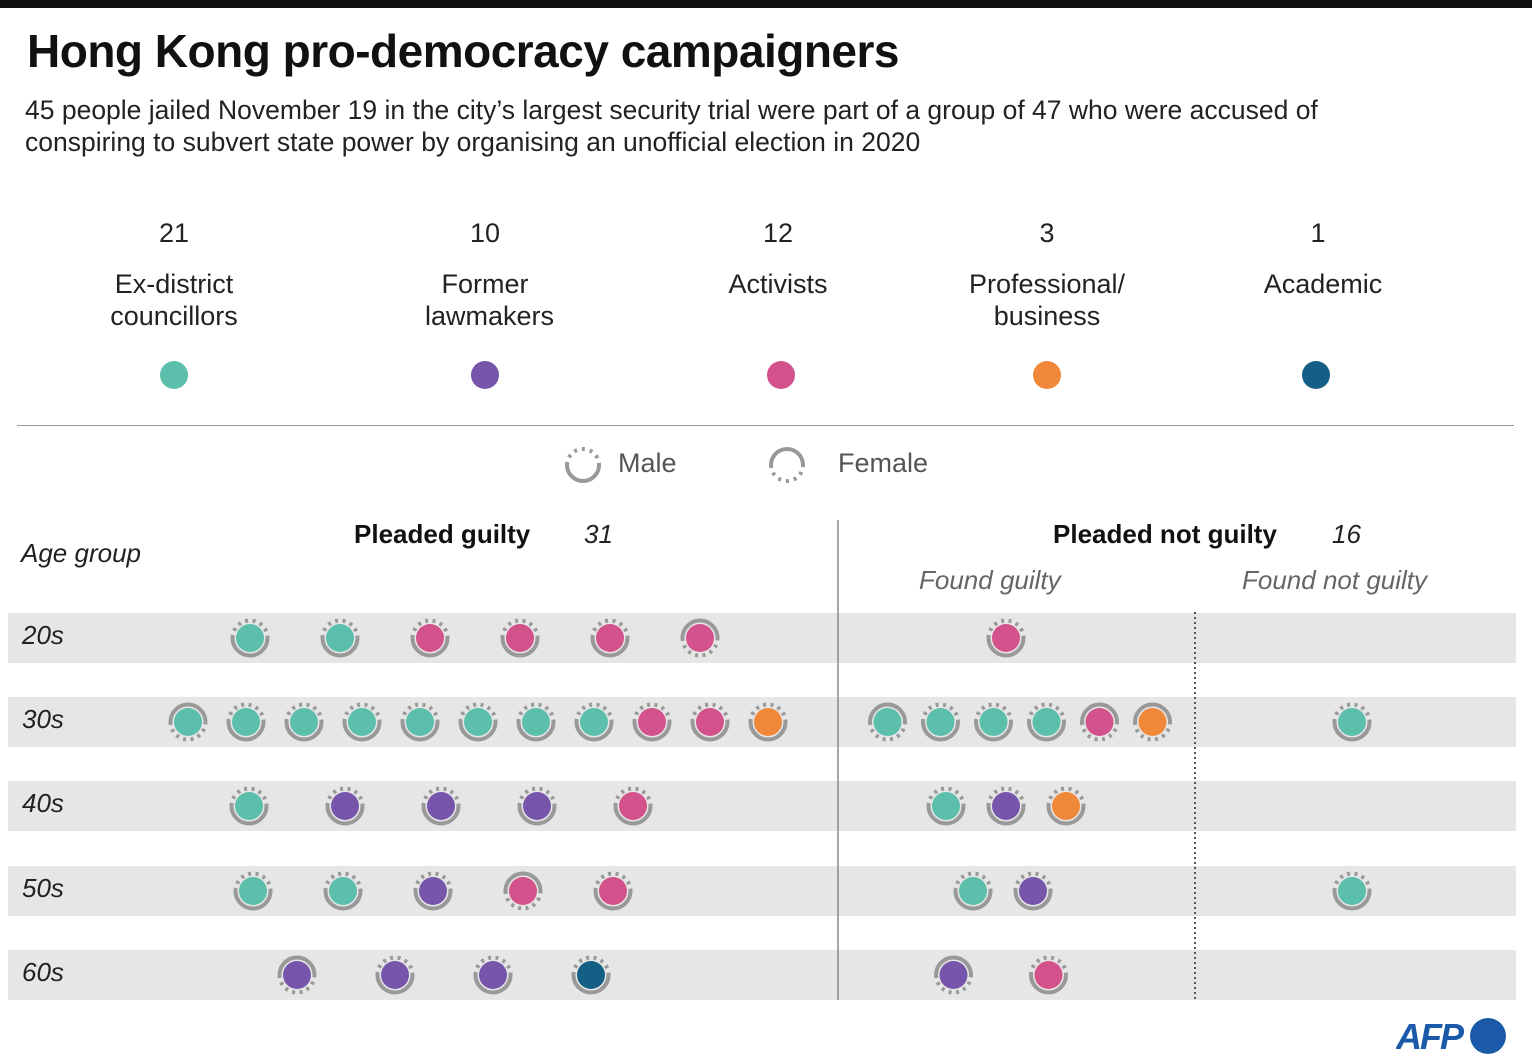 The height and width of the screenshot is (1064, 1532). I want to click on category-count: 12, so click(778, 233).